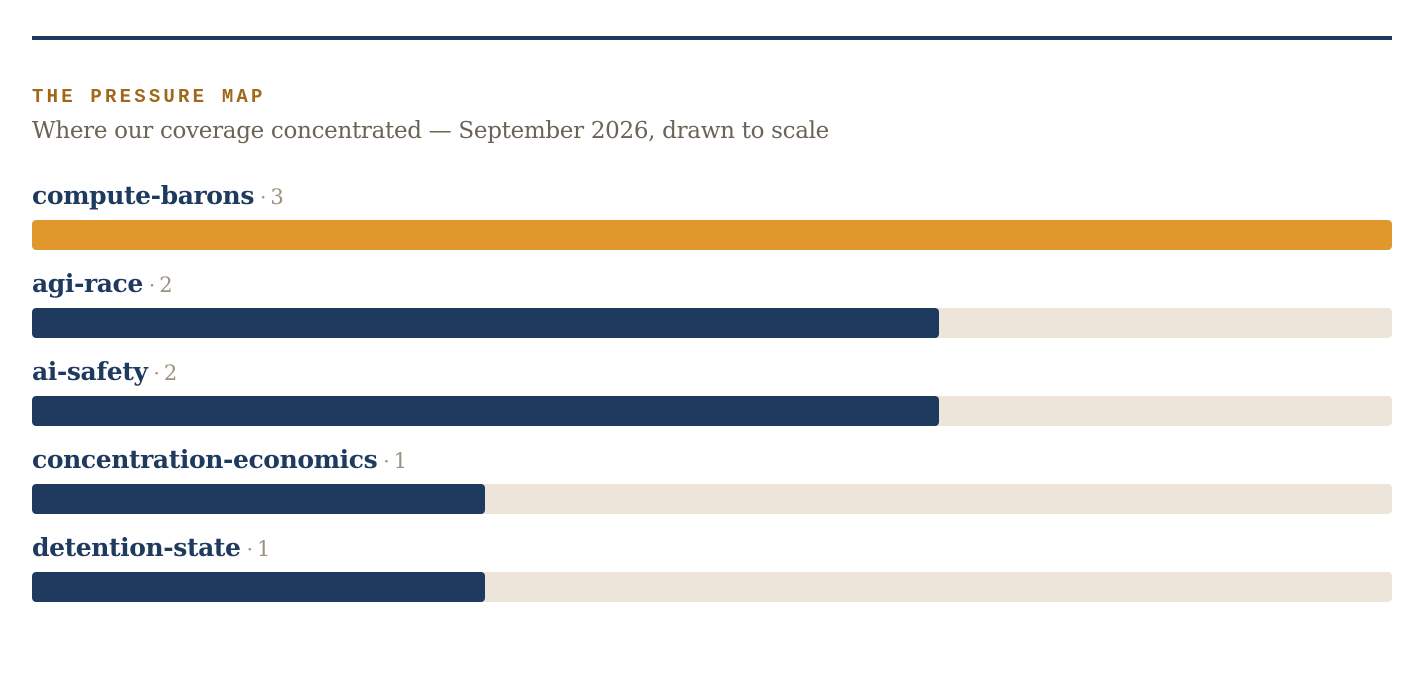  I want to click on top-rule, so click(712, 38).